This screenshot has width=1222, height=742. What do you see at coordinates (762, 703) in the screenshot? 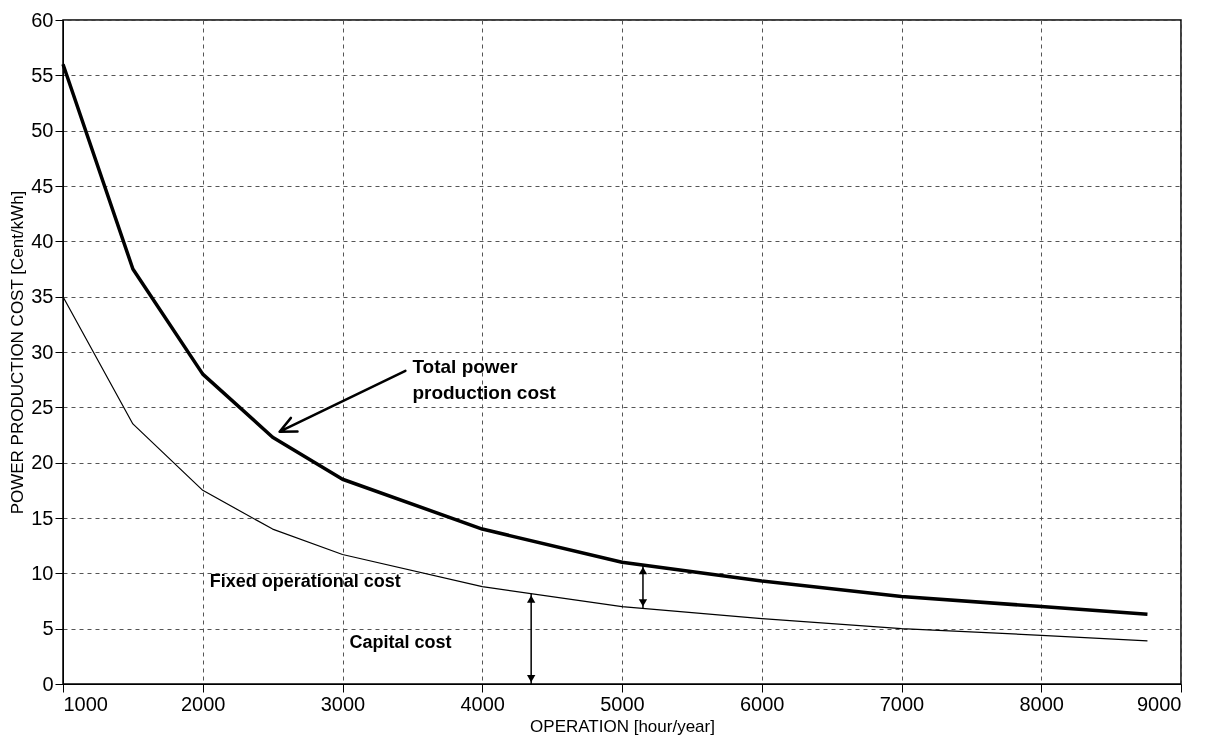
I see `x-tick-label: 6000` at bounding box center [762, 703].